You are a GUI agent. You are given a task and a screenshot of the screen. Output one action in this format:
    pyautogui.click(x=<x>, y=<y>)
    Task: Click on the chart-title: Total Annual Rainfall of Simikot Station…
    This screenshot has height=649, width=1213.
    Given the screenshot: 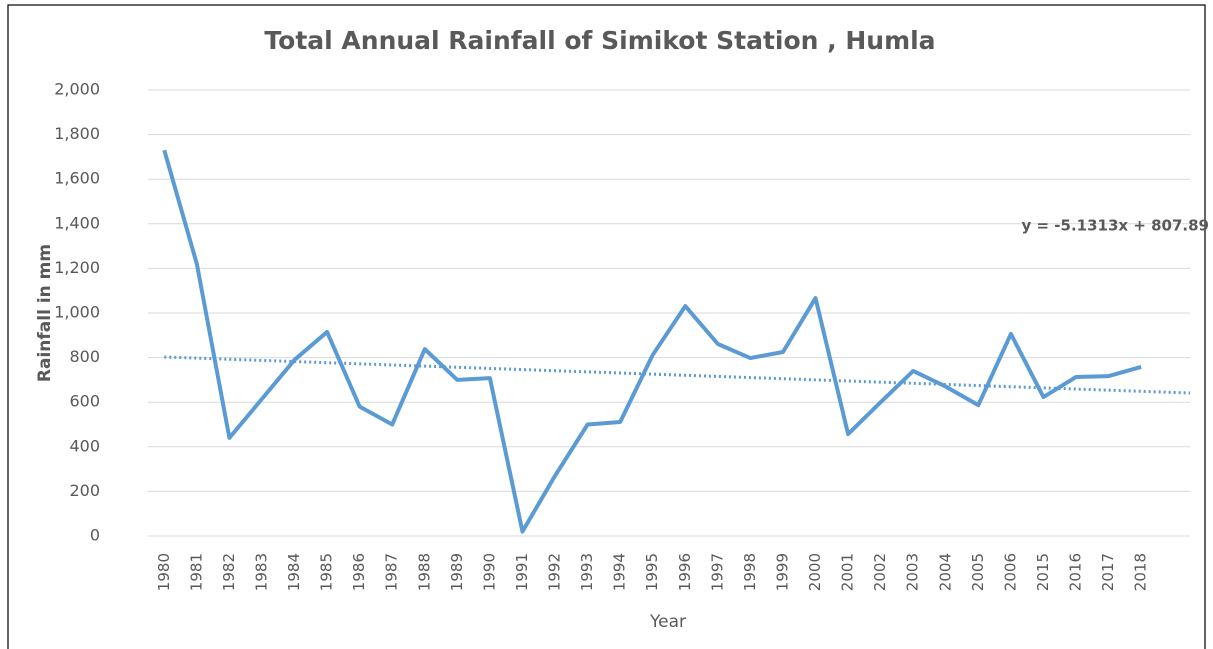 What is the action you would take?
    pyautogui.click(x=599, y=40)
    